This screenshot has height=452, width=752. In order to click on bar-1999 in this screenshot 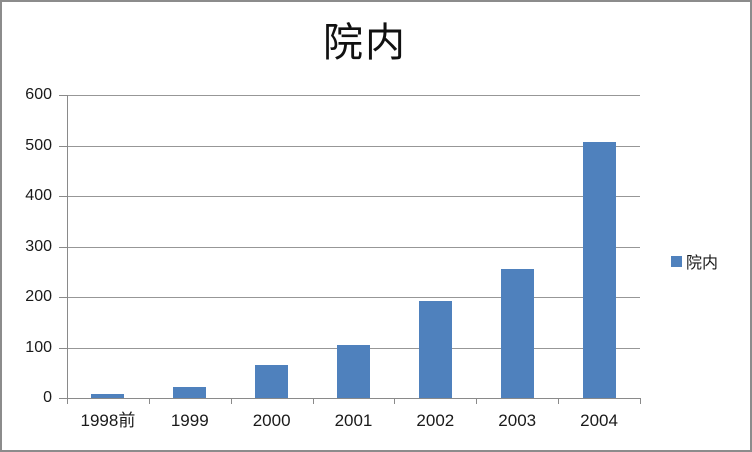, I will do `click(190, 392)`.